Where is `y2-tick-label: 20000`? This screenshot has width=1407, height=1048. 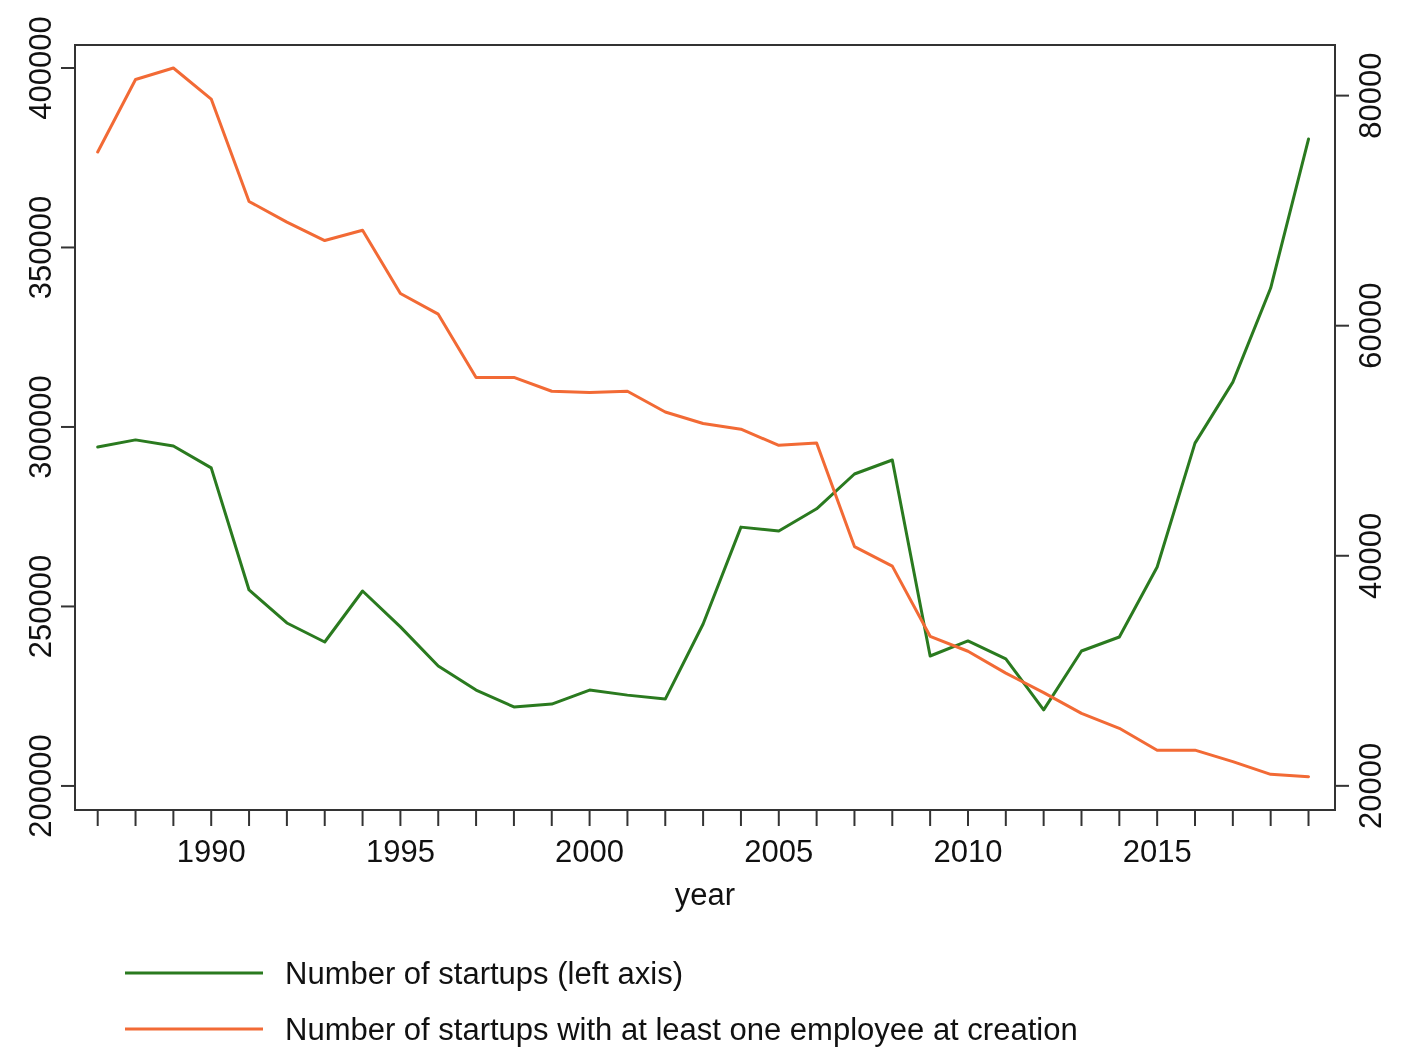
y2-tick-label: 20000 is located at coordinates (1370, 785).